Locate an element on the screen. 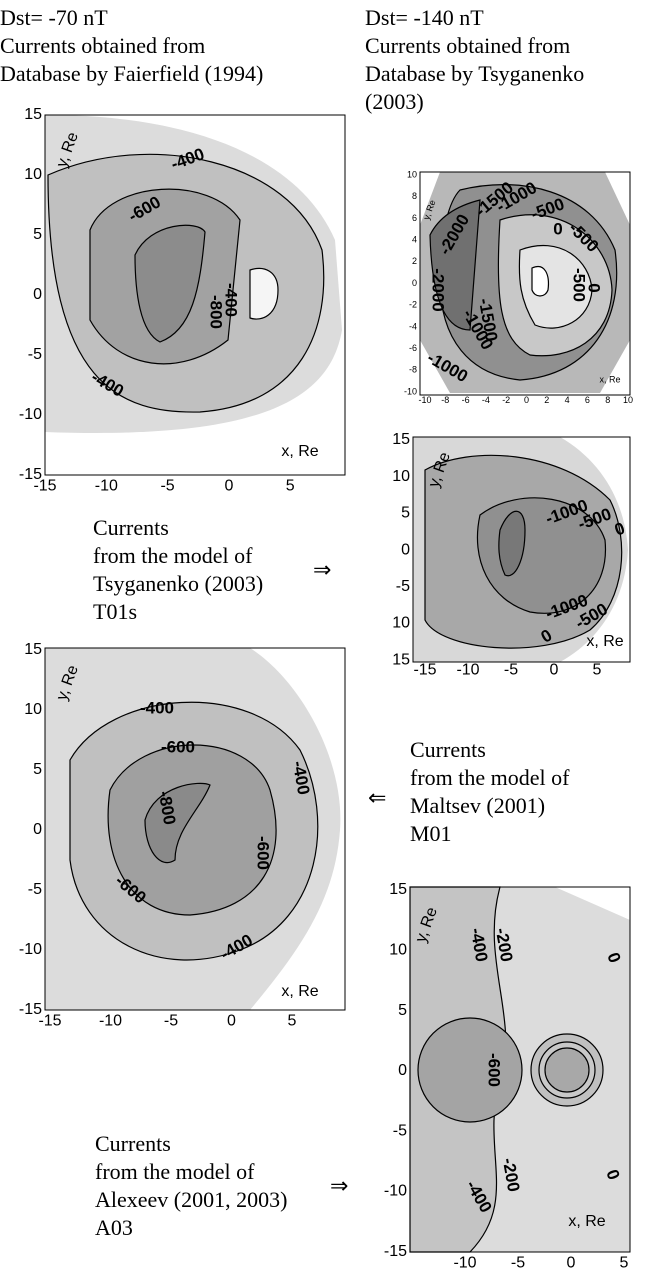 This screenshot has width=648, height=1273. caption-line: Tsyganenko (2003) is located at coordinates (178, 583).